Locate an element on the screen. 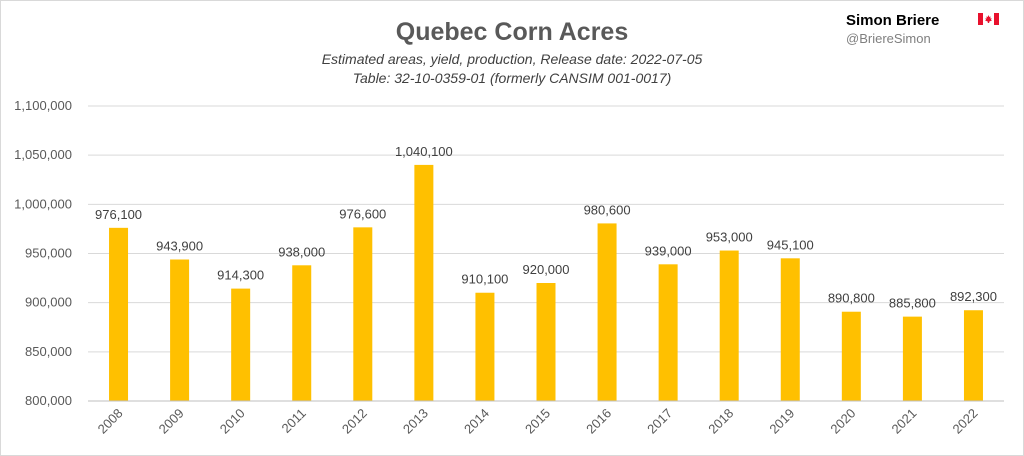 The image size is (1024, 456). y-tick-label: 1,100,000 is located at coordinates (43, 105).